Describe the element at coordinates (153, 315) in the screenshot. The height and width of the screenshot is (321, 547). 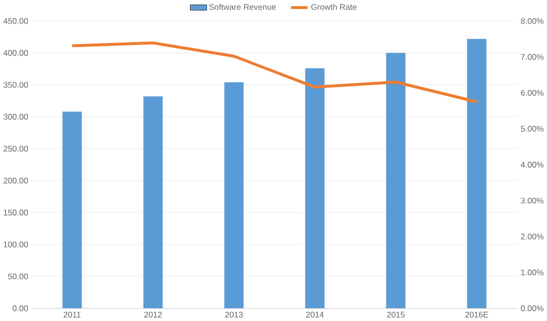
I see `x-tick-label: 2012` at that location.